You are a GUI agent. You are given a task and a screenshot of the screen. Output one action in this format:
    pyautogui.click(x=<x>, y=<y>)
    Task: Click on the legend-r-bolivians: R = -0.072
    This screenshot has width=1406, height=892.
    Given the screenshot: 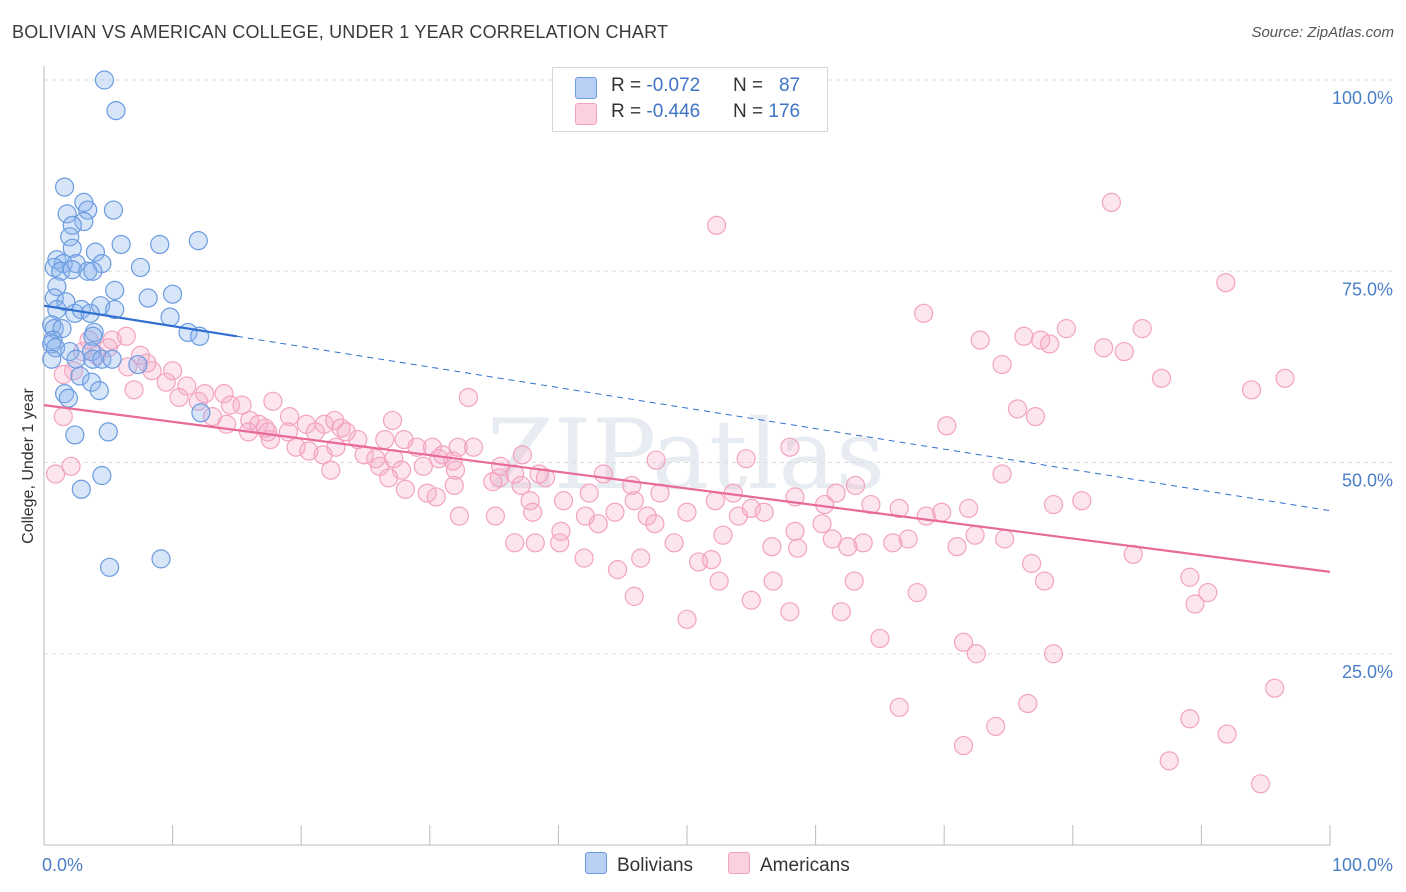 What is the action you would take?
    pyautogui.click(x=656, y=85)
    